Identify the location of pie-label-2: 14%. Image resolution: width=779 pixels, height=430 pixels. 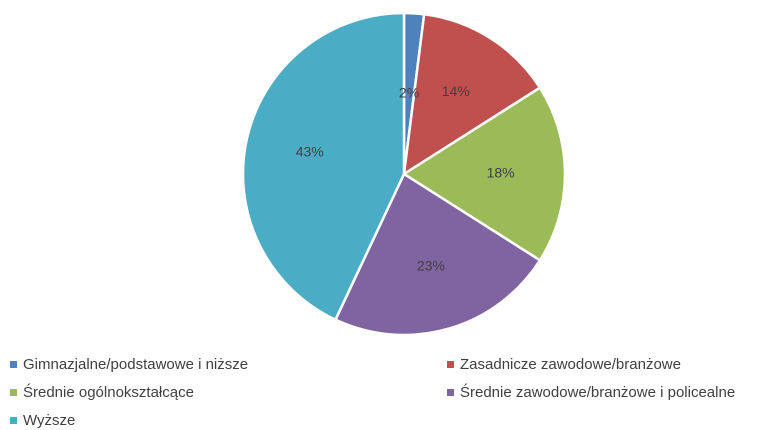
(456, 91).